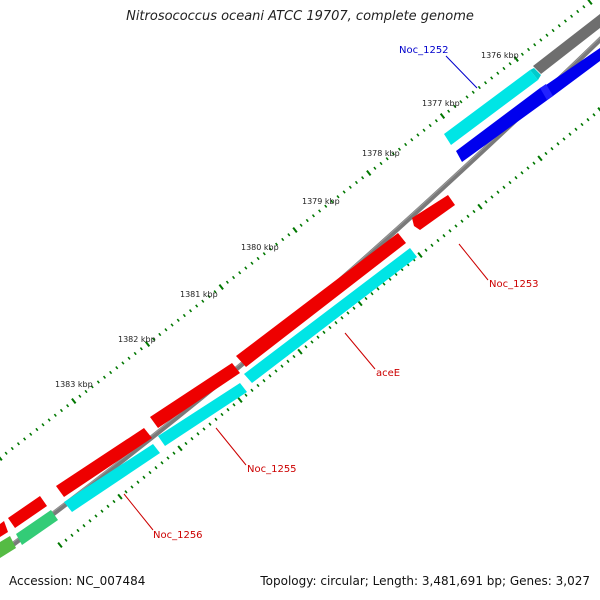 The width and height of the screenshot is (600, 600). Describe the element at coordinates (112, 478) in the screenshot. I see `cds-noc-1256-cyan` at that location.